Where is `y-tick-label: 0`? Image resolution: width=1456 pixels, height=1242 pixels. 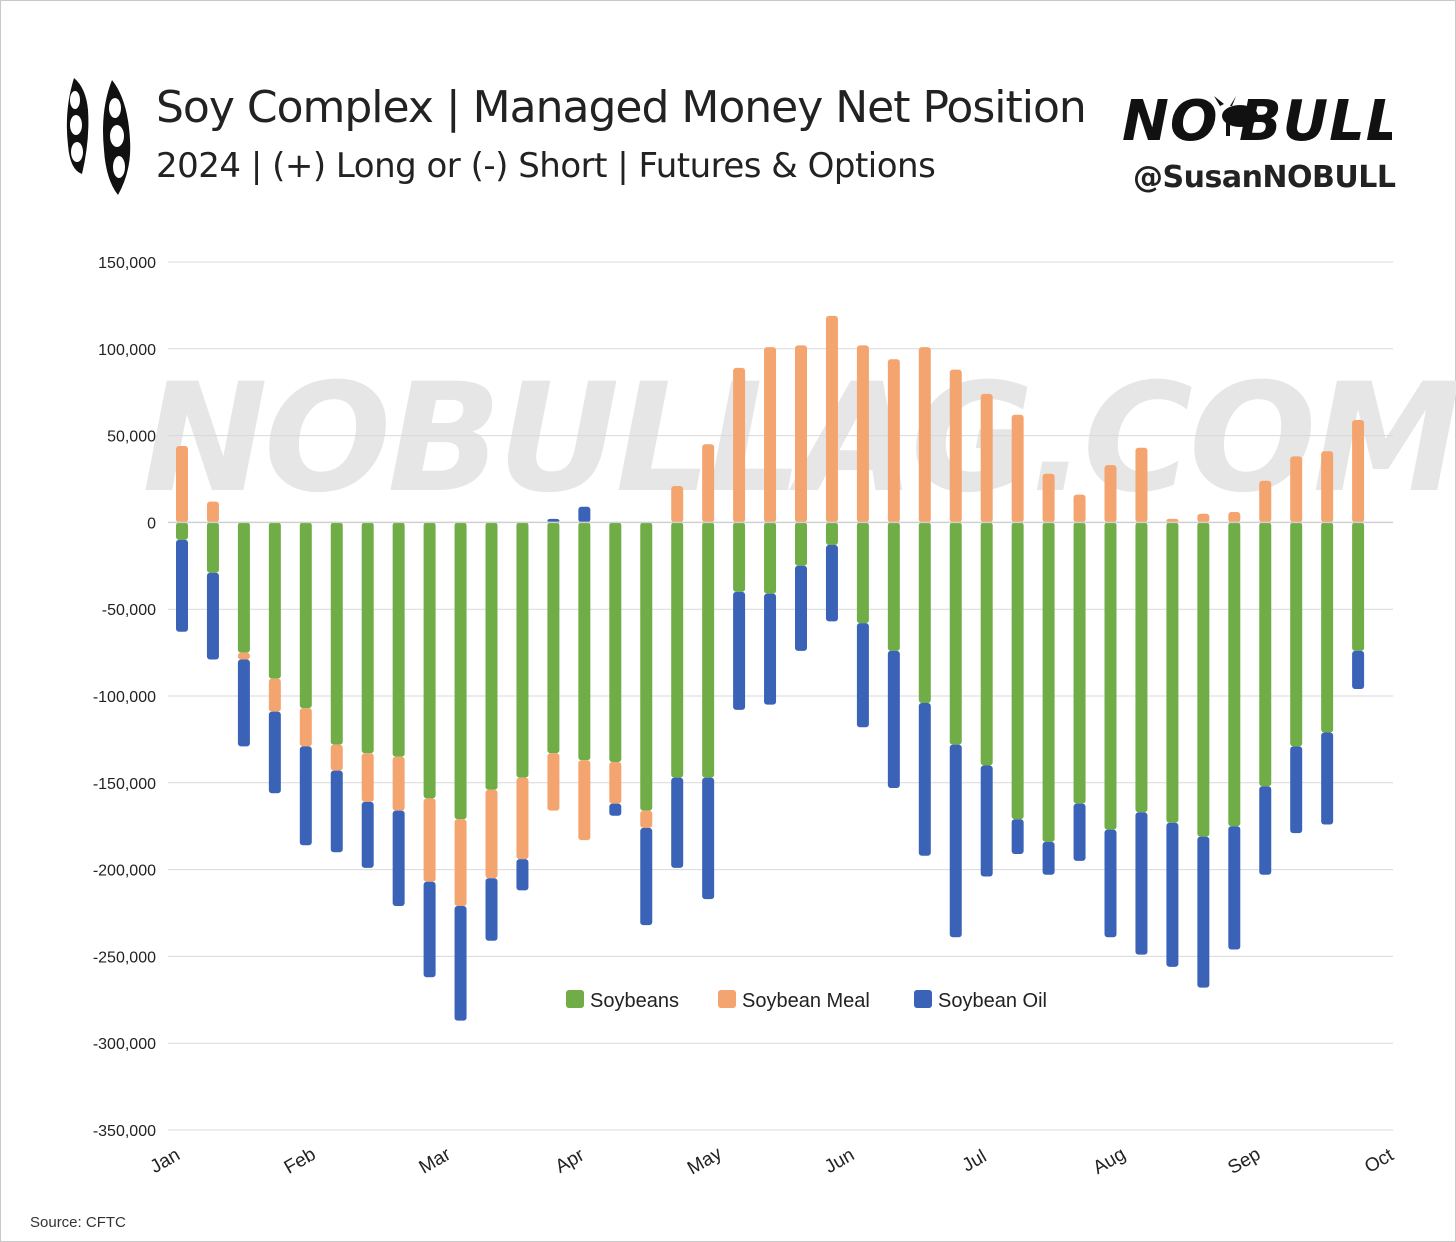 y-tick-label: 0 is located at coordinates (151, 523).